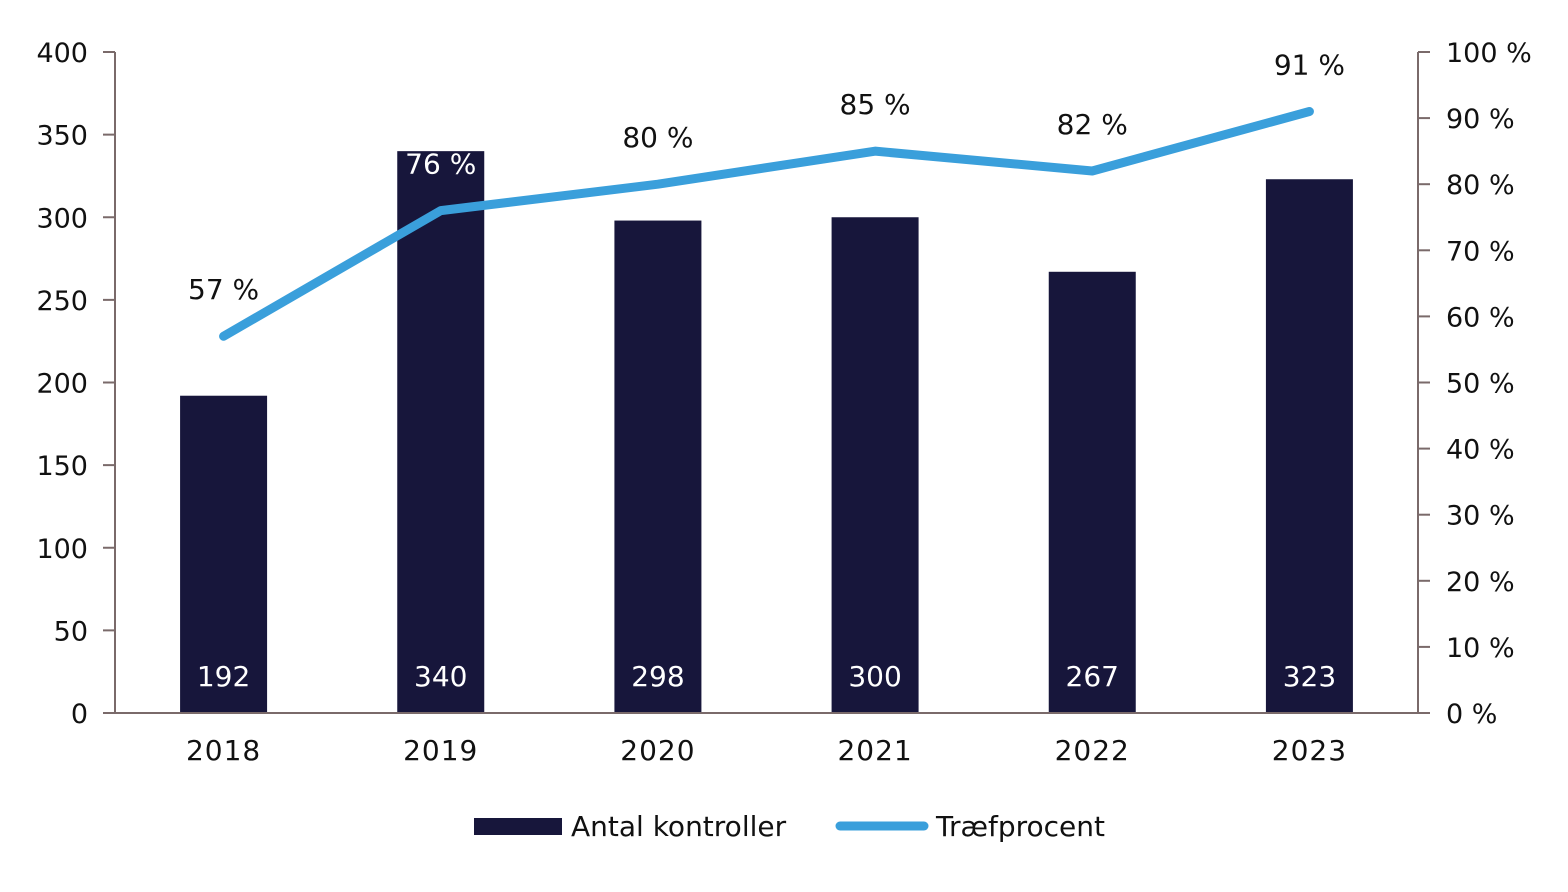 Image resolution: width=1568 pixels, height=892 pixels. What do you see at coordinates (1480, 648) in the screenshot?
I see `right-tick-label: 10 %` at bounding box center [1480, 648].